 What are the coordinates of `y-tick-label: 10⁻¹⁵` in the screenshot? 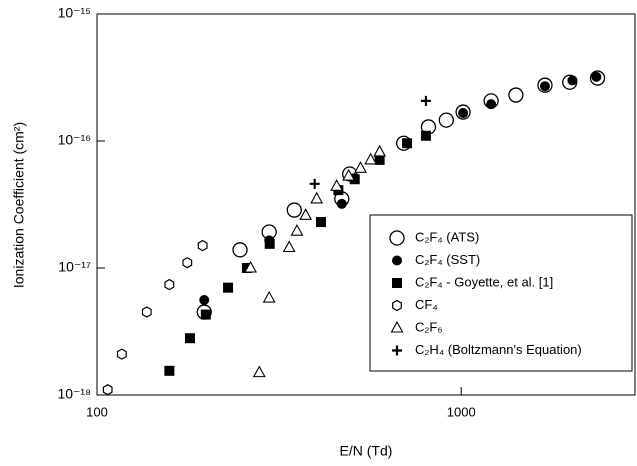 It's located at (74, 13).